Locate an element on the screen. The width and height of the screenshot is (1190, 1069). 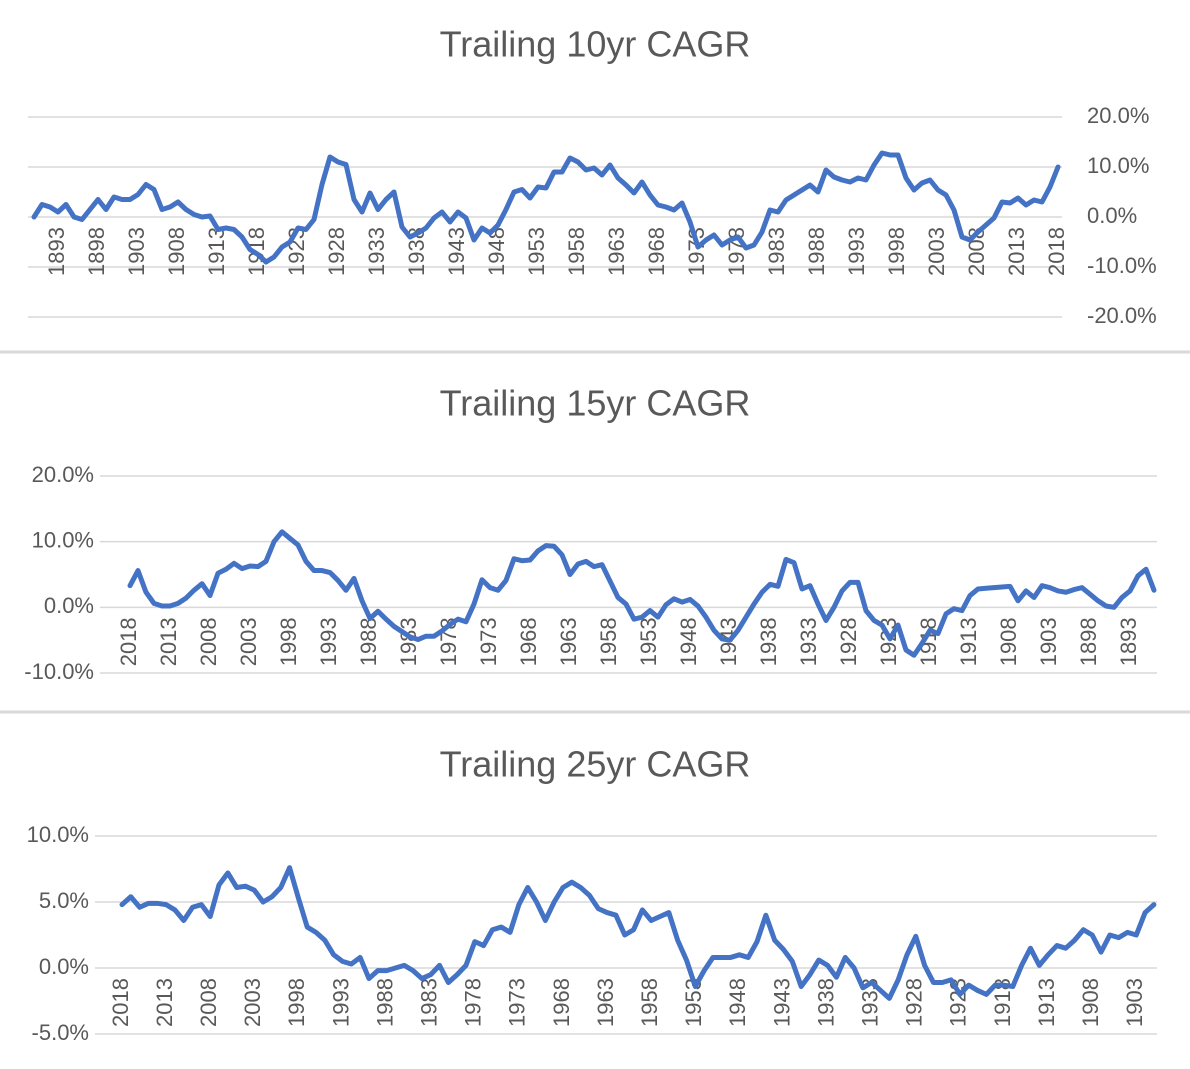
x-tick-label: 1918 is located at coordinates (928, 641).